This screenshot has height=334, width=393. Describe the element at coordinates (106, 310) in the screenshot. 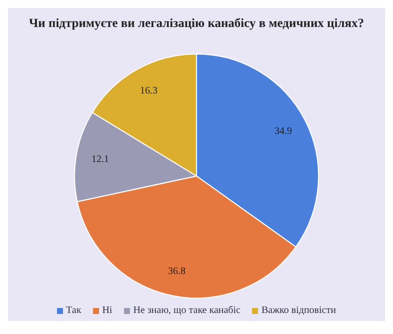

I see `legend-label: Ні` at that location.